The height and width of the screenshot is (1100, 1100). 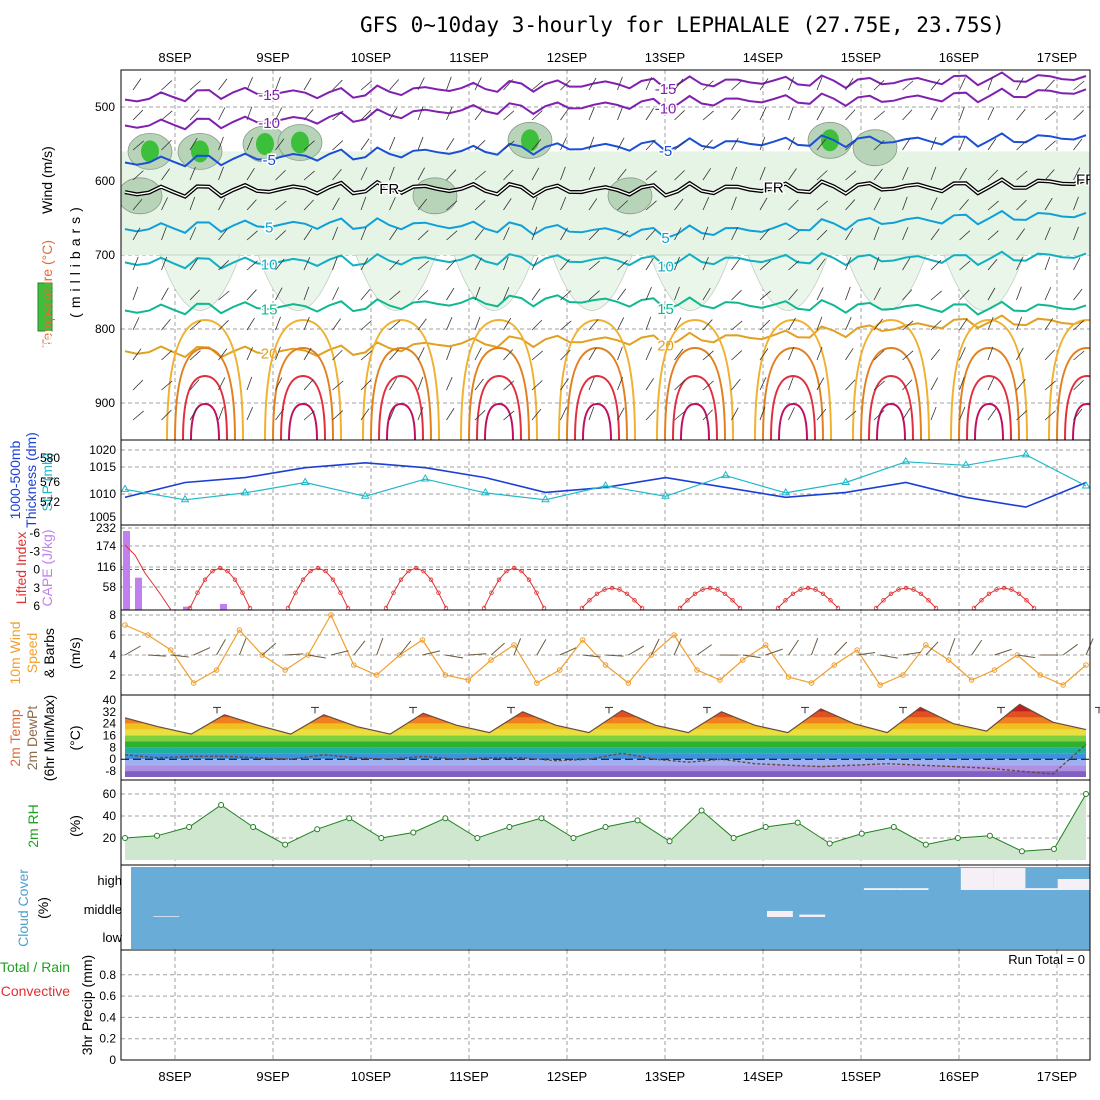 I want to click on rh-lobe, so click(x=690, y=282).